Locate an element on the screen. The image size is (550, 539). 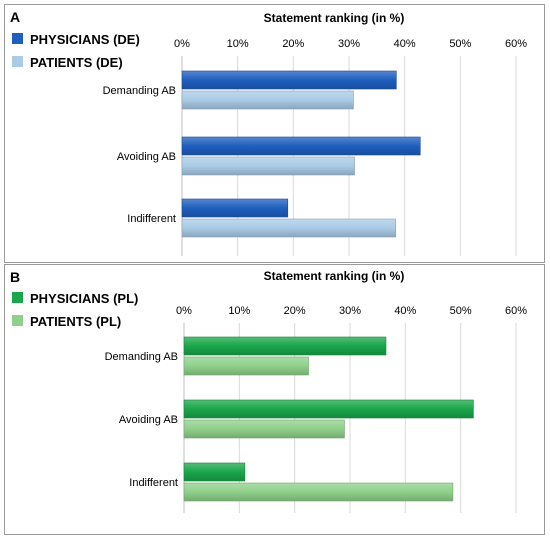
panel-b-tick-label: 30% is located at coordinates (350, 311).